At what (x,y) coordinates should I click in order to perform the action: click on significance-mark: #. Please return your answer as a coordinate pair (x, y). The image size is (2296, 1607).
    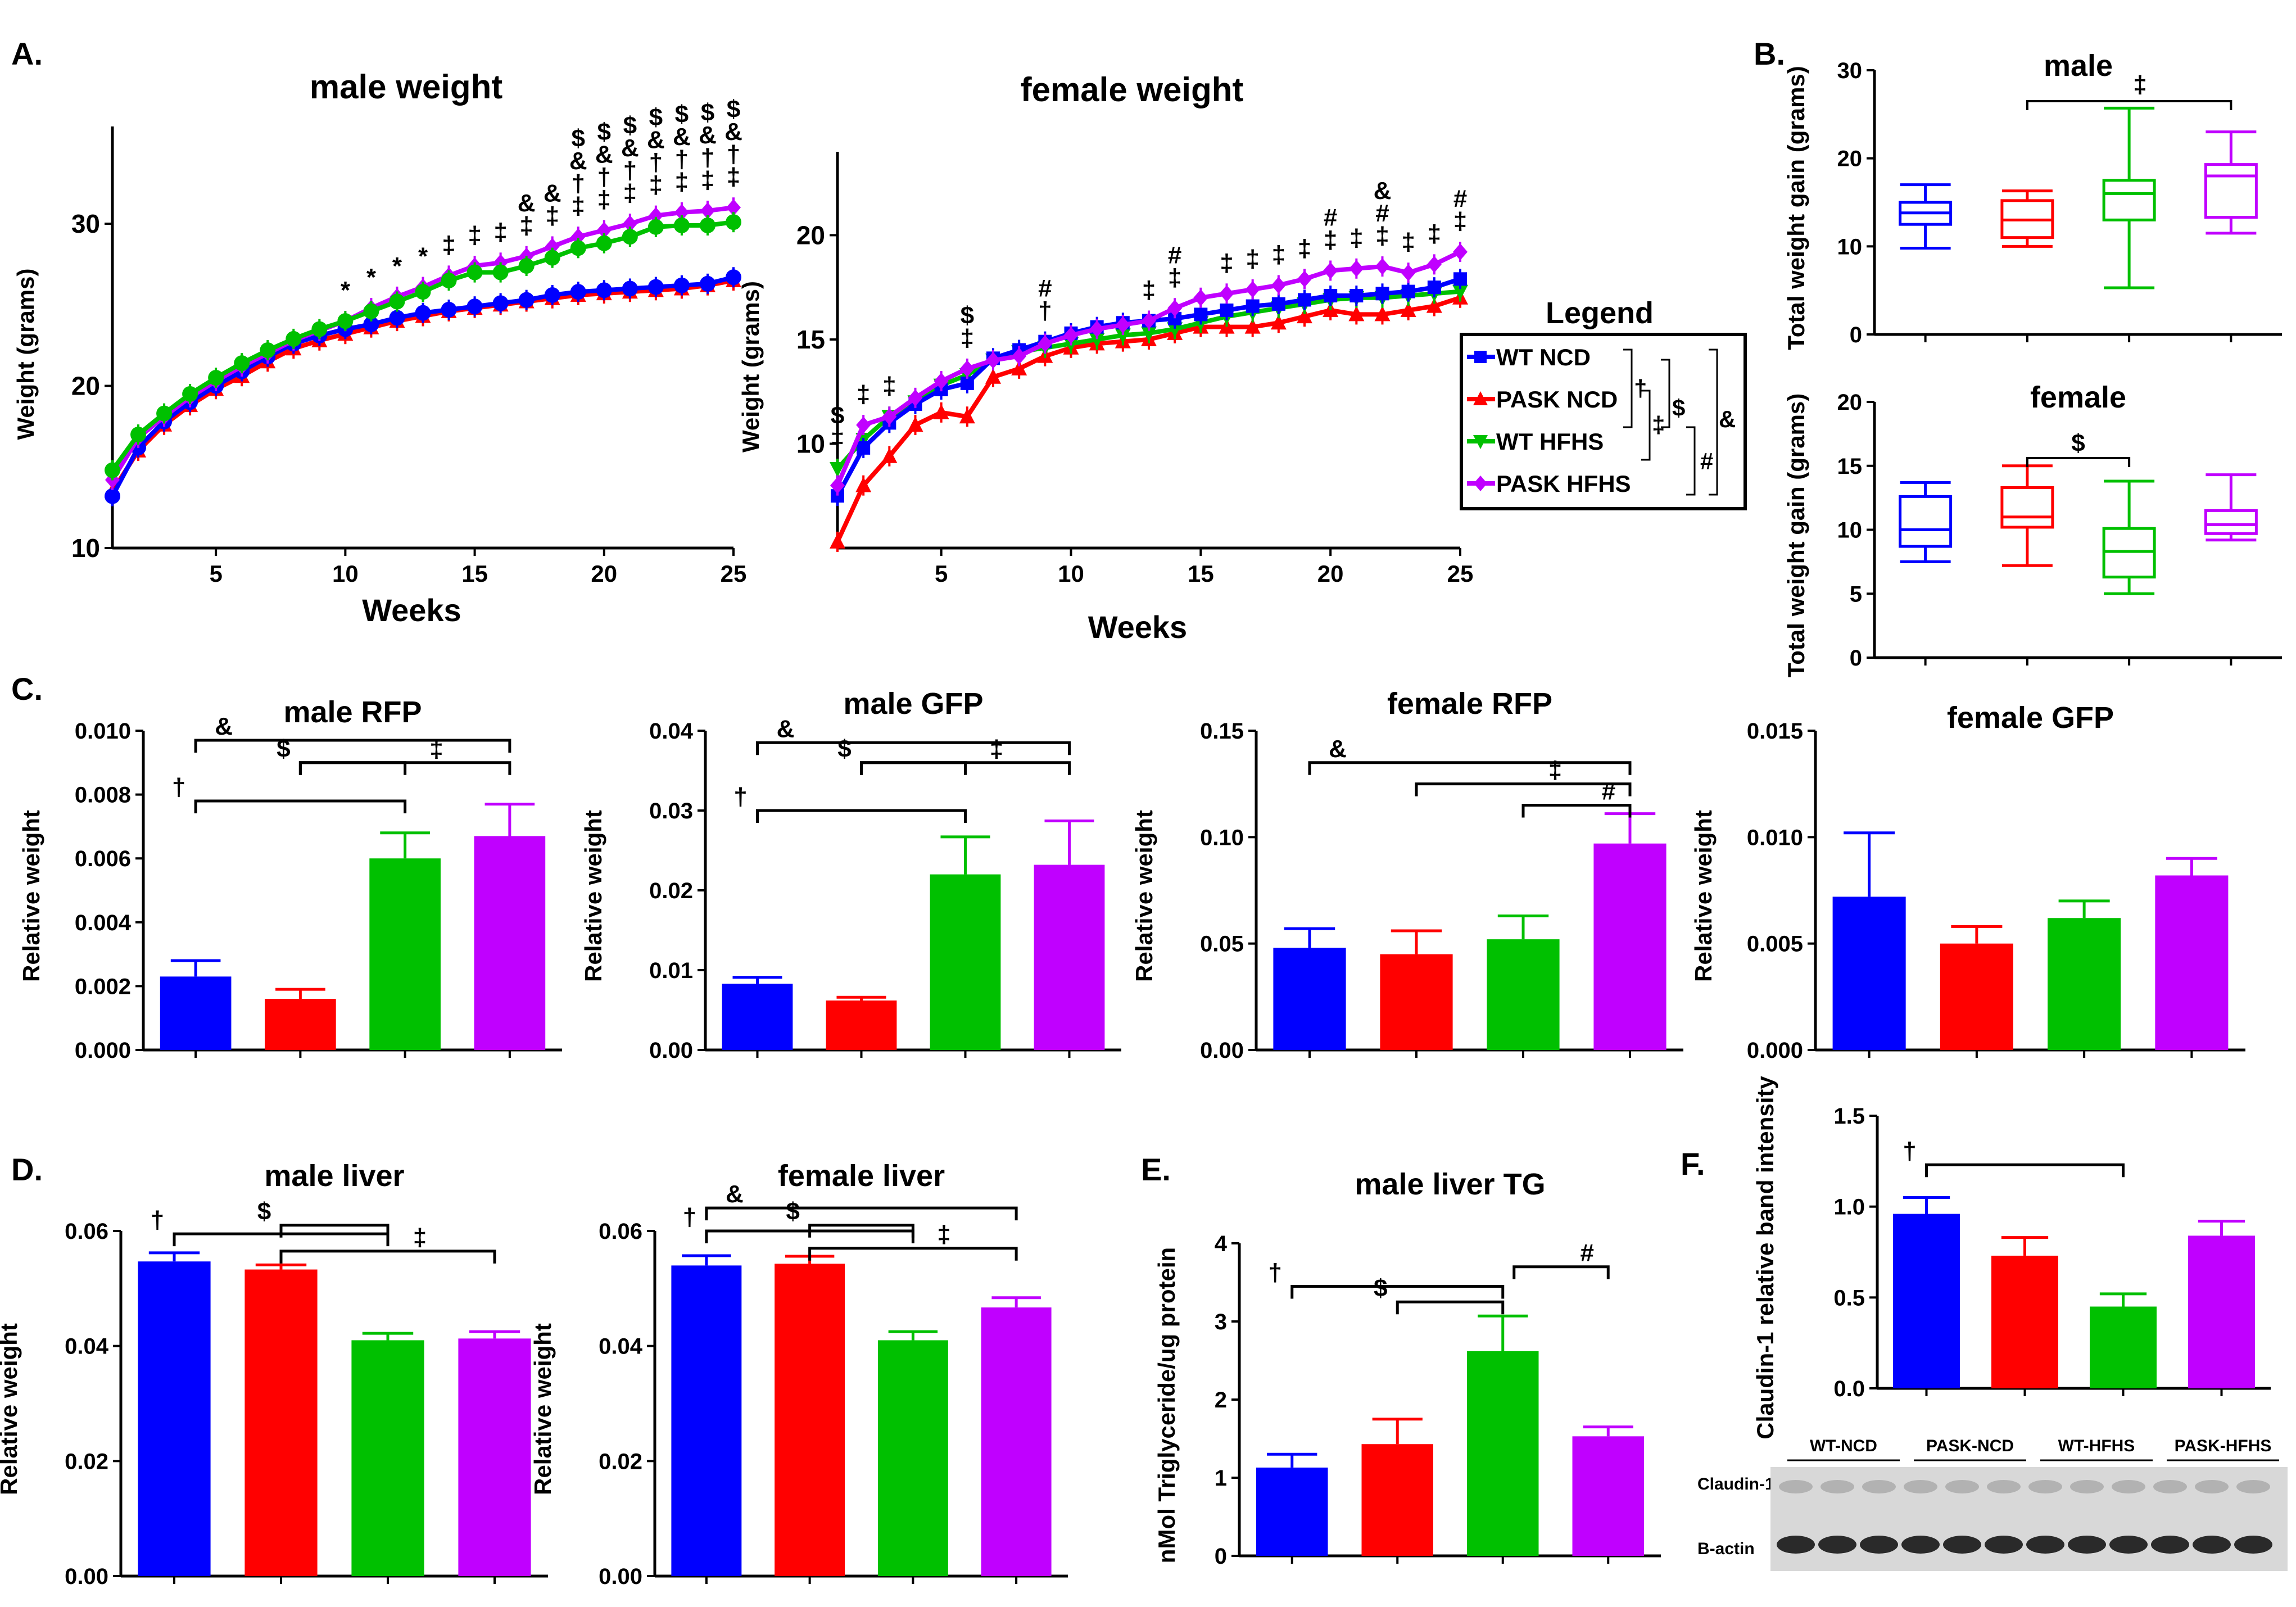
    Looking at the image, I should click on (1330, 218).